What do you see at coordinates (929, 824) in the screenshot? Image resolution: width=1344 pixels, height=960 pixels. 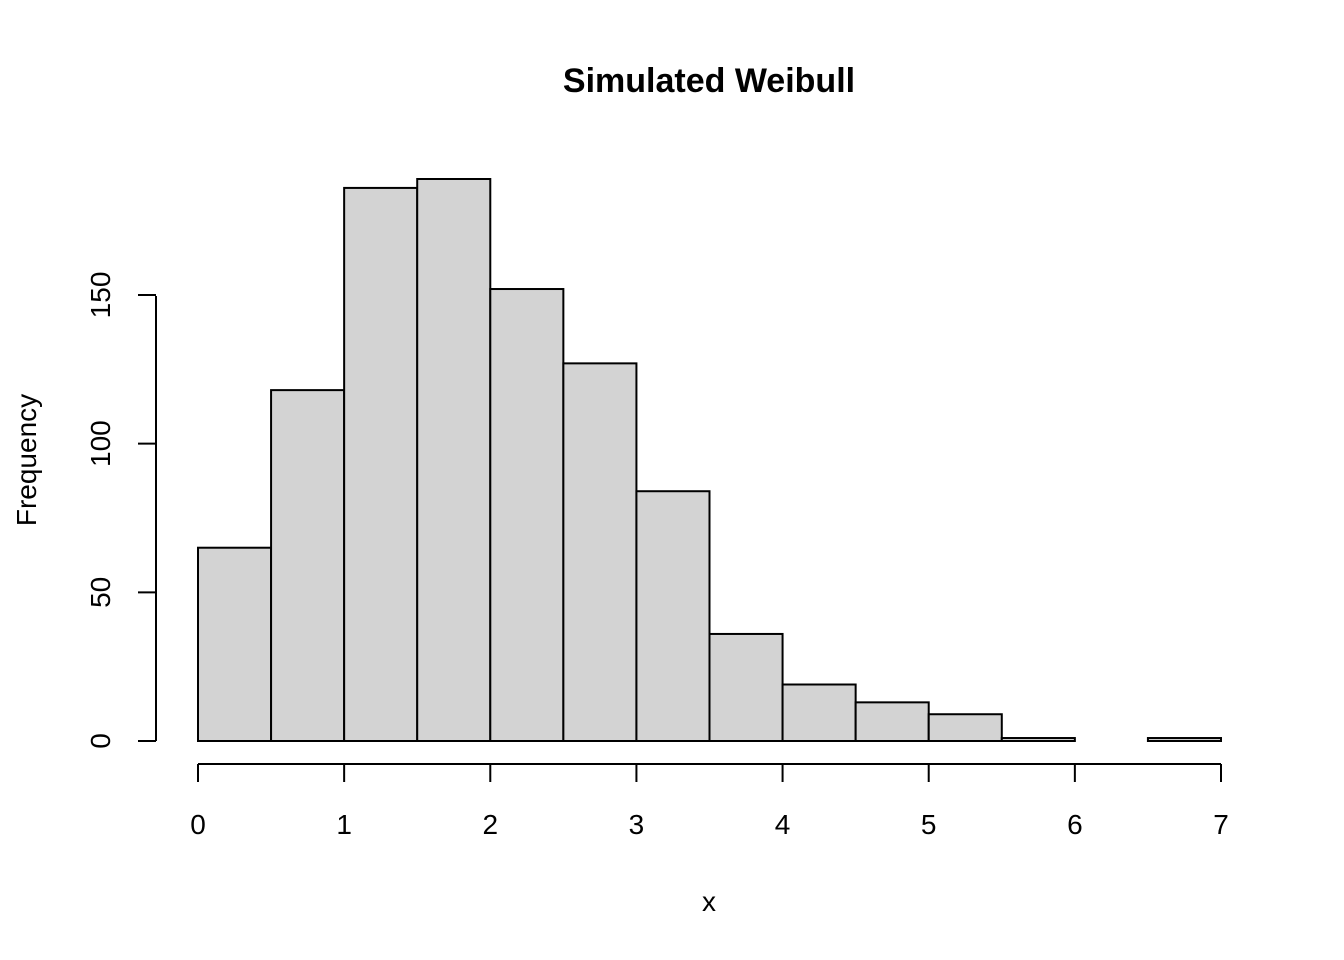 I see `x-tick-label: 5` at bounding box center [929, 824].